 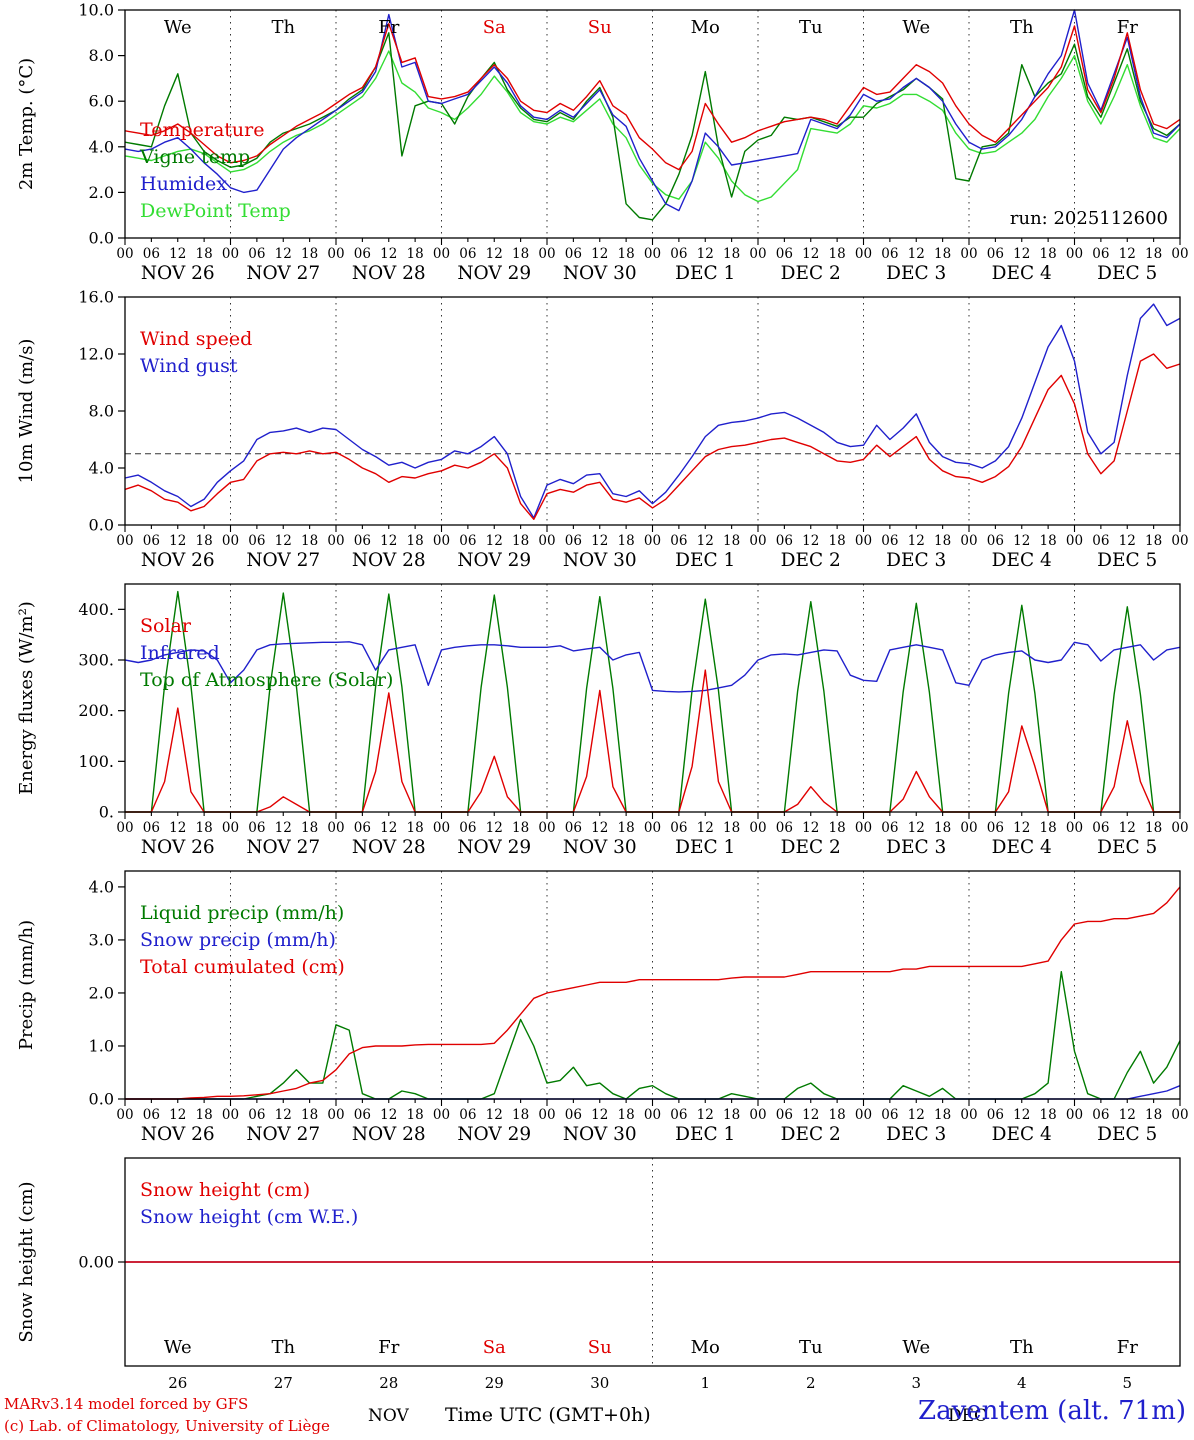 I want to click on day-number: 1, so click(x=705, y=1383).